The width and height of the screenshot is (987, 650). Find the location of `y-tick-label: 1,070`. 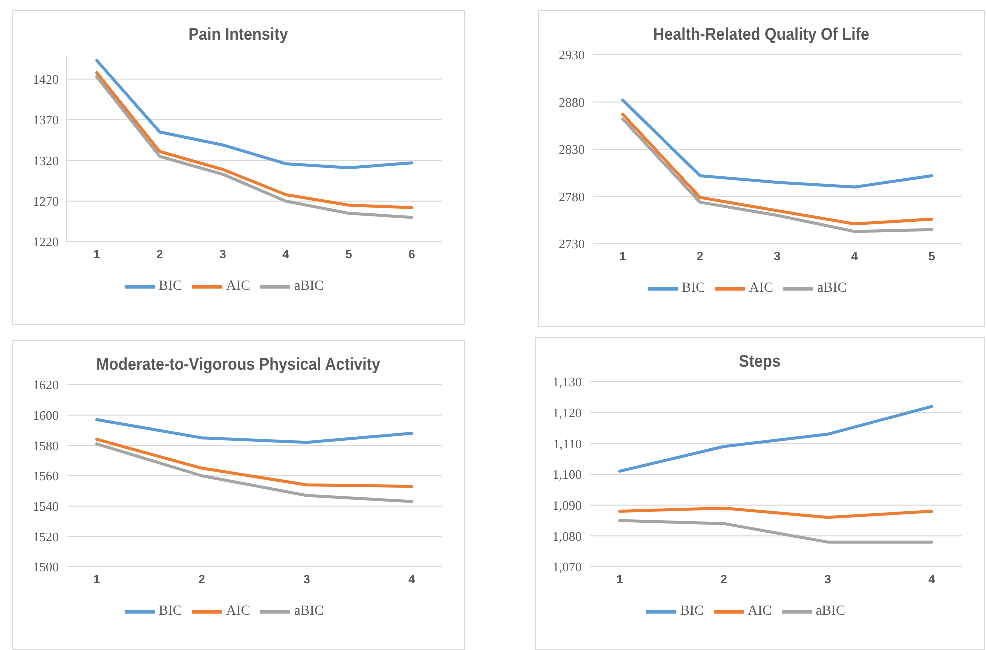

y-tick-label: 1,070 is located at coordinates (567, 567).